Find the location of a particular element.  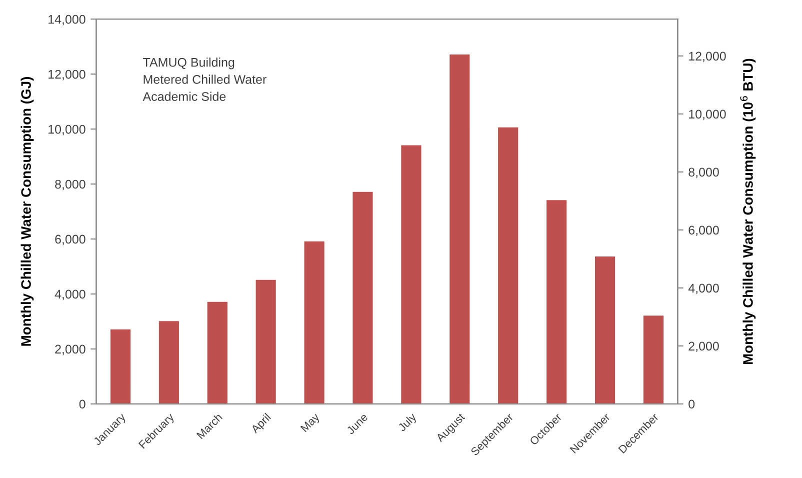

y-tick-label: 4,000 is located at coordinates (70, 295).